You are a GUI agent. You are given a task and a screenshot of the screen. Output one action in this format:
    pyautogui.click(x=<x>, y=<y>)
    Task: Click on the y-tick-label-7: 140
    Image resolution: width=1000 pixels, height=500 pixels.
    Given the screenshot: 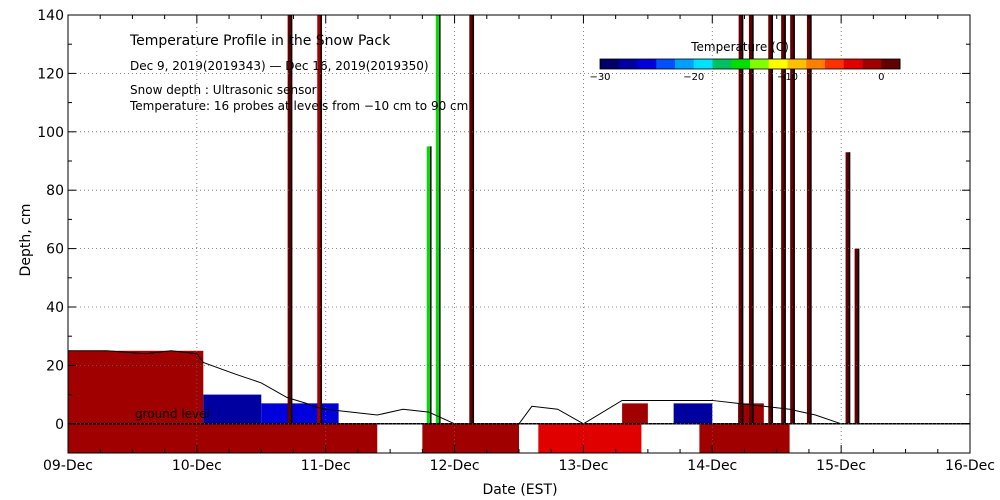 What is the action you would take?
    pyautogui.click(x=50, y=16)
    